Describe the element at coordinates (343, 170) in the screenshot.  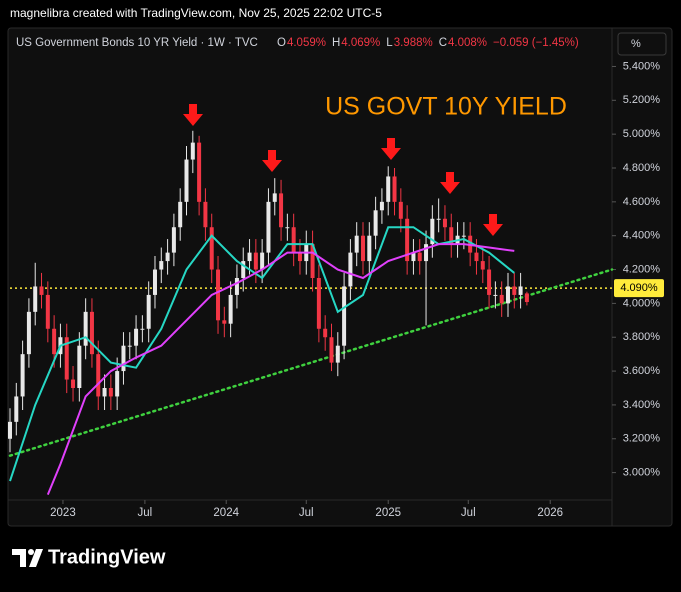
I see `peak-arrows` at that location.